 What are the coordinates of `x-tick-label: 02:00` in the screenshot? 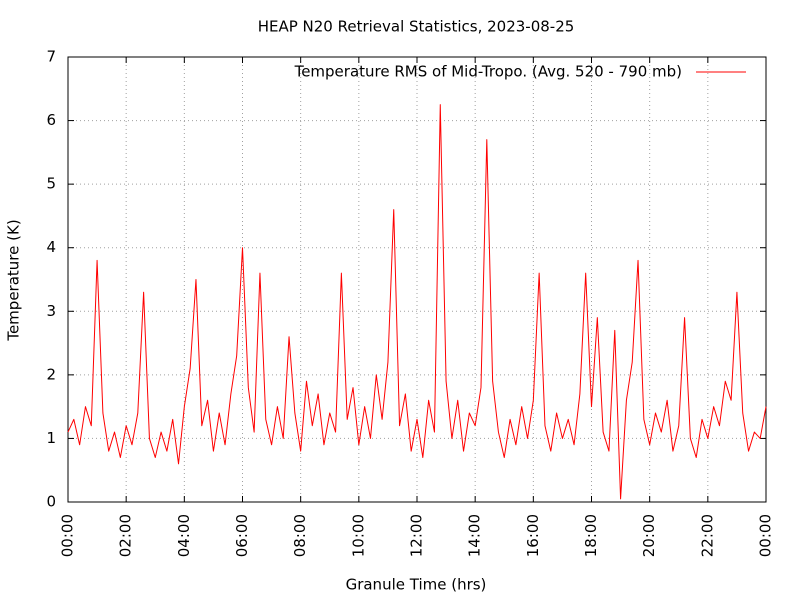 It's located at (126, 535).